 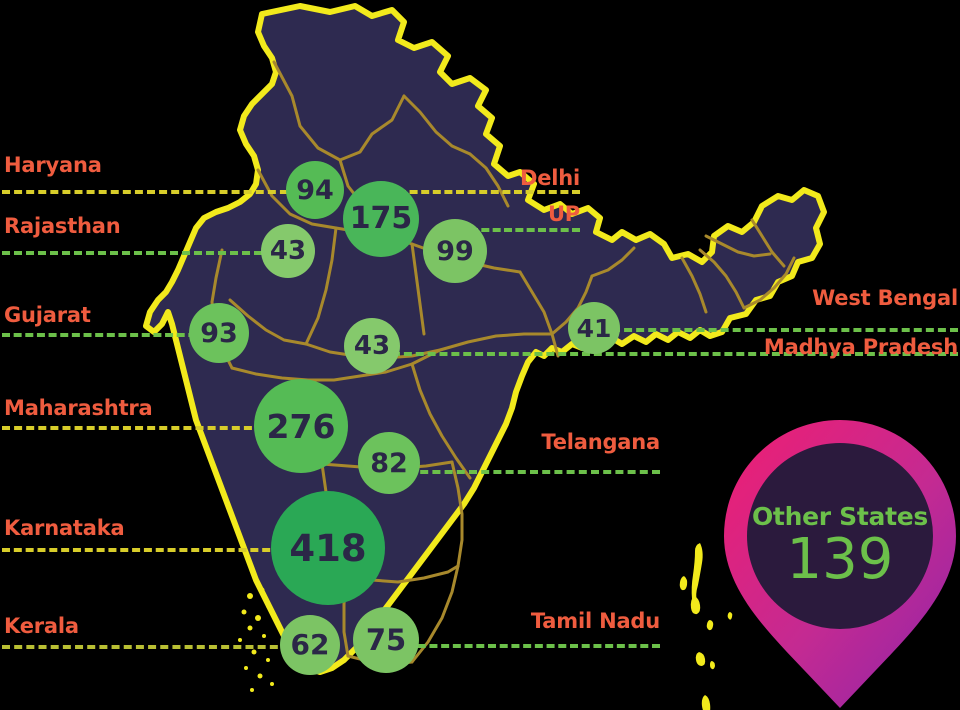 What do you see at coordinates (706, 626) in the screenshot?
I see `andaman-nicobar-islands` at bounding box center [706, 626].